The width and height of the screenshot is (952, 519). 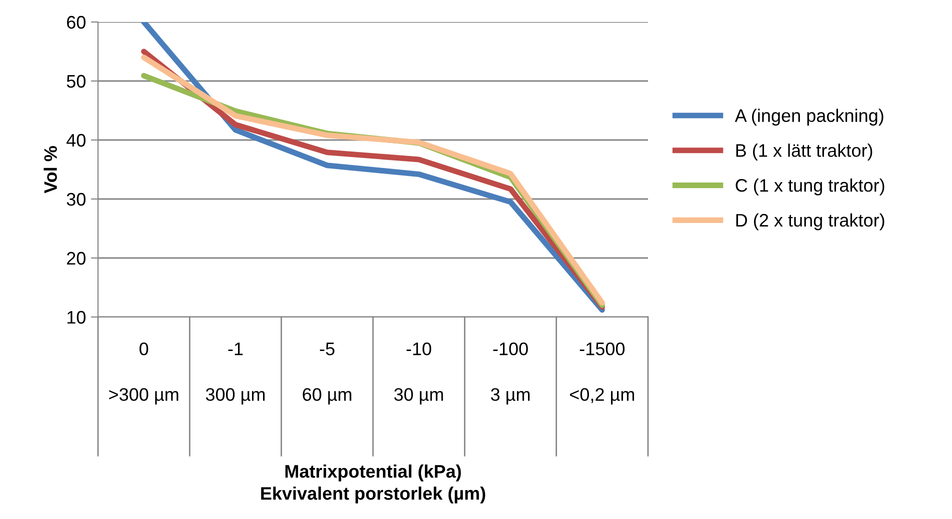 What do you see at coordinates (373, 484) in the screenshot?
I see `text: Matrixpotential (kPa) Ekvivalent porstorlek (µm)` at bounding box center [373, 484].